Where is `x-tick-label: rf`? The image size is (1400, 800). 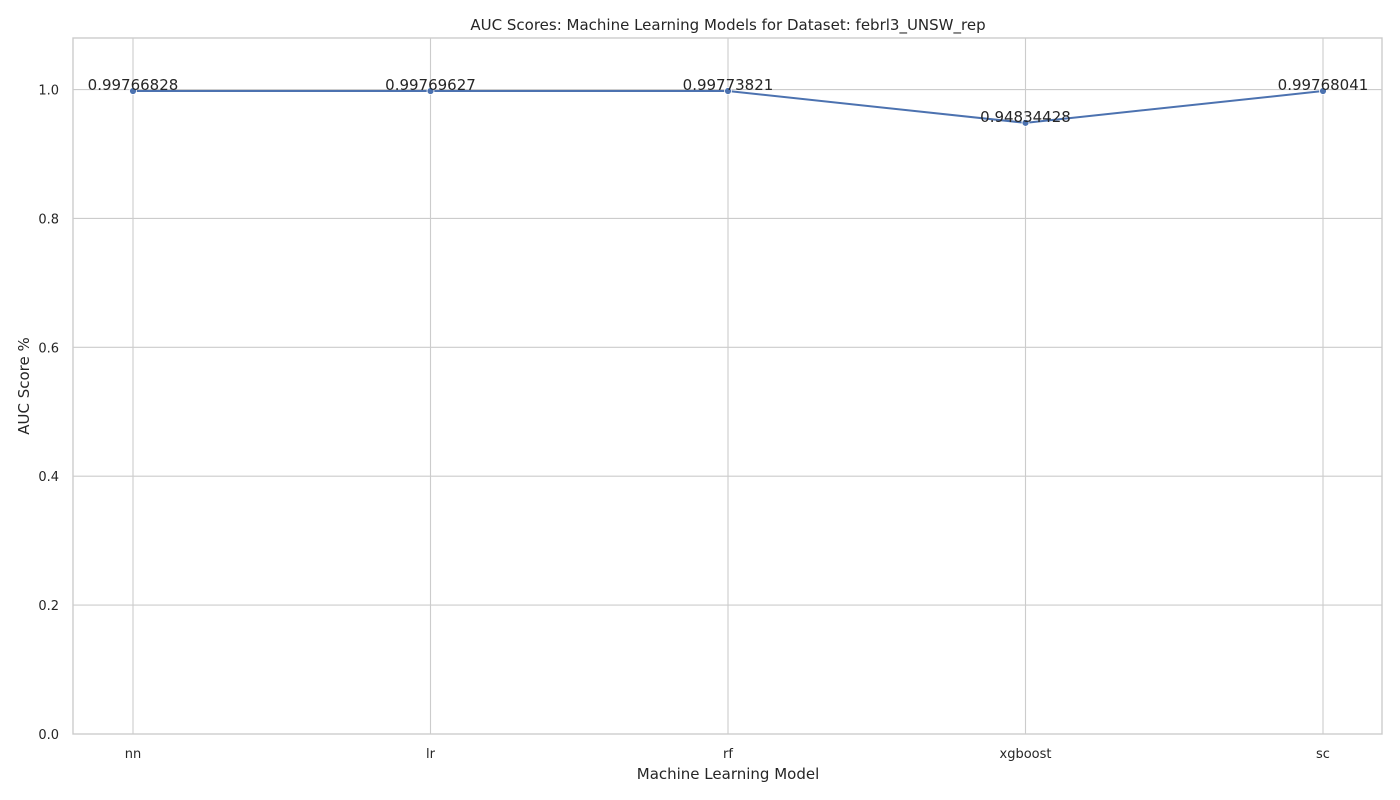 x-tick-label: rf is located at coordinates (728, 754).